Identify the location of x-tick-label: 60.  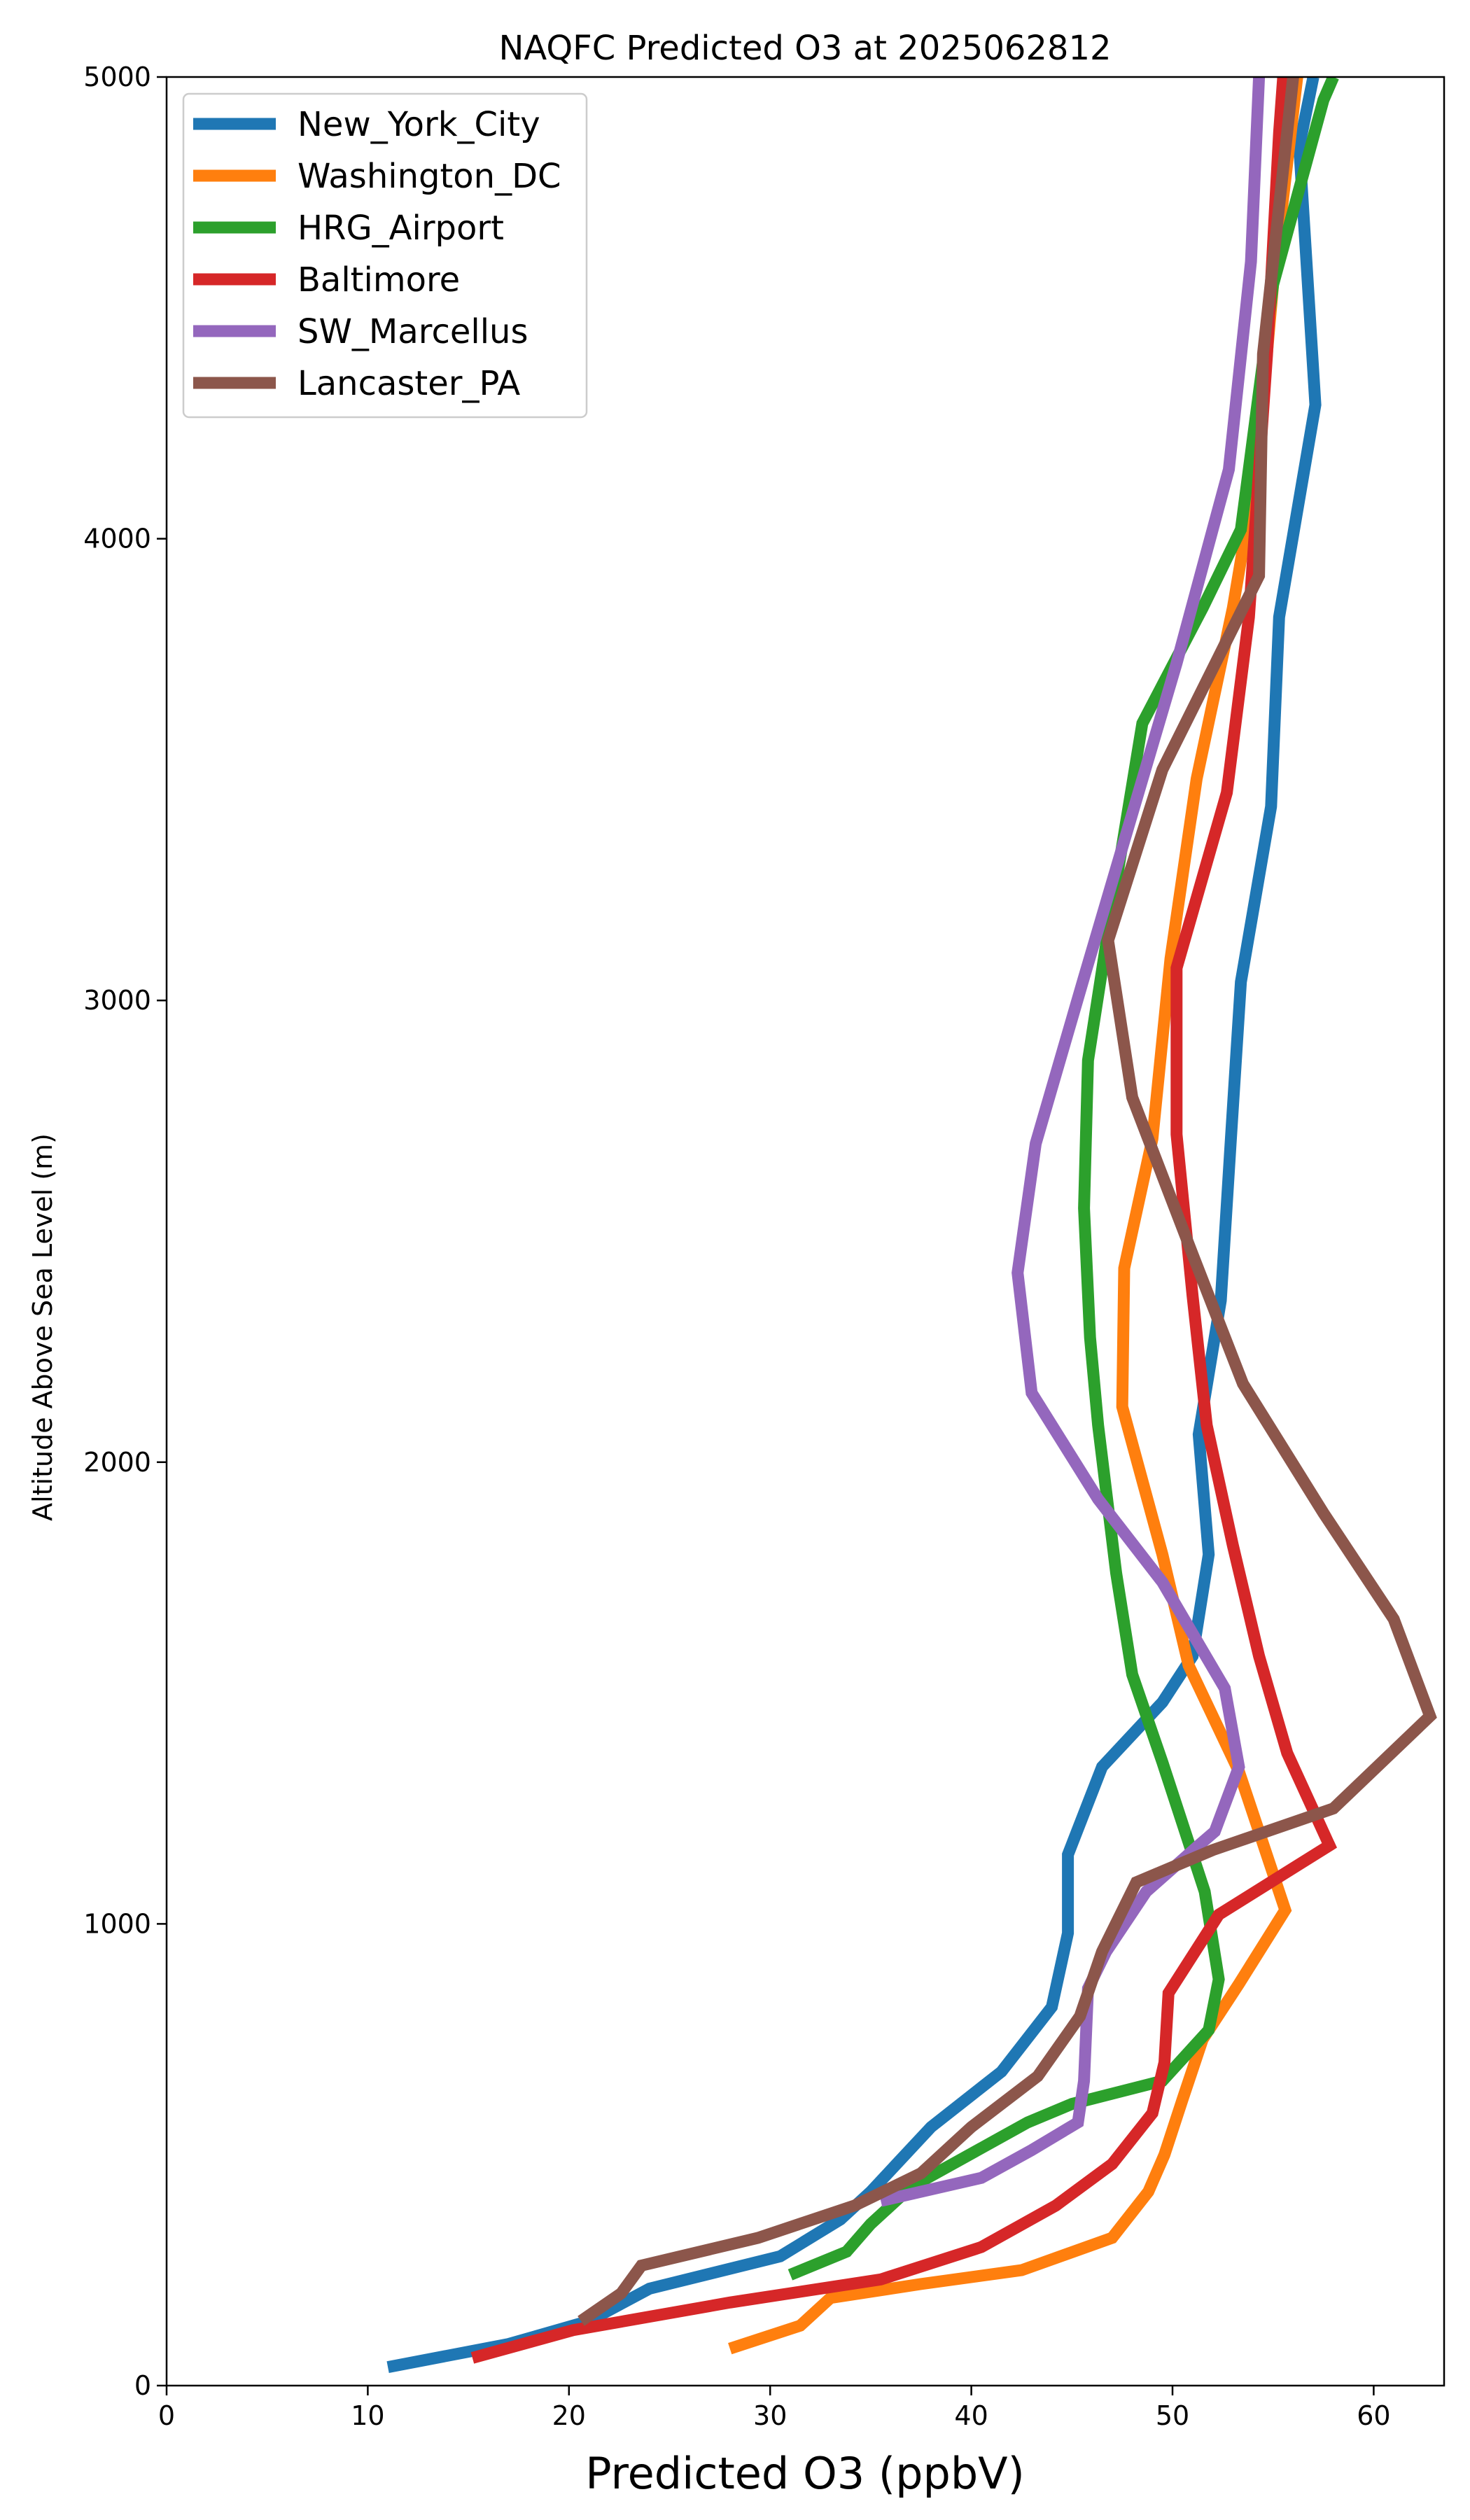
(1373, 2415).